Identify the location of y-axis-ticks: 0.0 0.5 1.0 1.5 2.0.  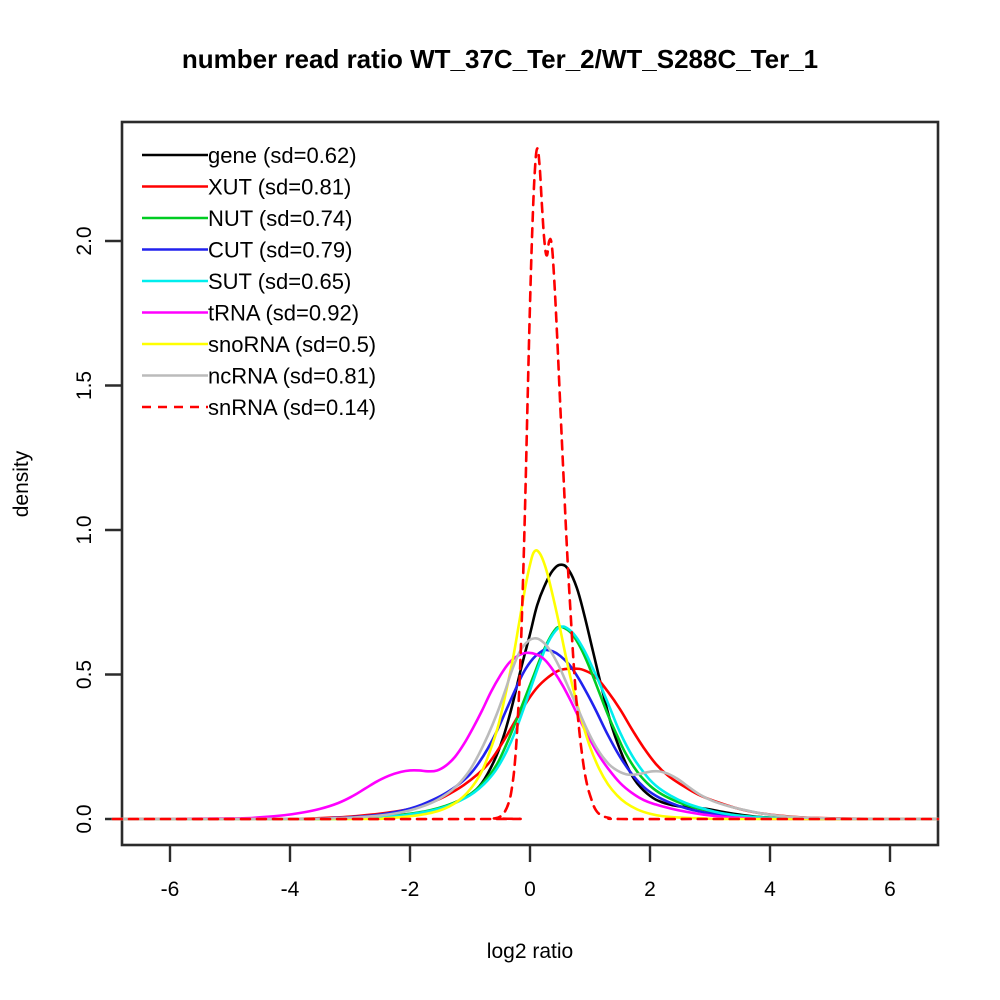
(97, 530).